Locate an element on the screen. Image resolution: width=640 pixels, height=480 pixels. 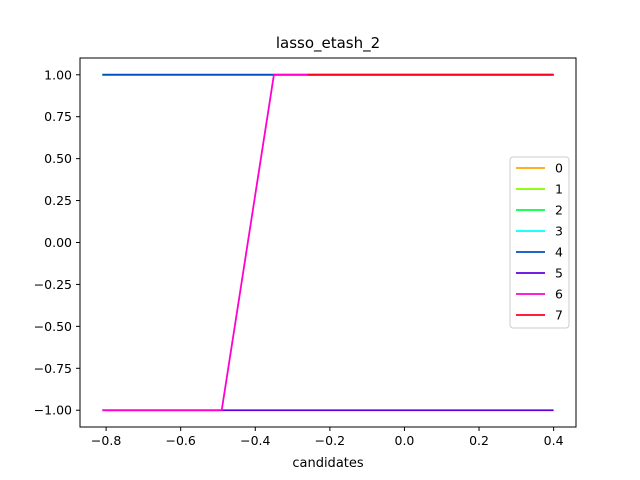
legend-label-7: 7 is located at coordinates (559, 315).